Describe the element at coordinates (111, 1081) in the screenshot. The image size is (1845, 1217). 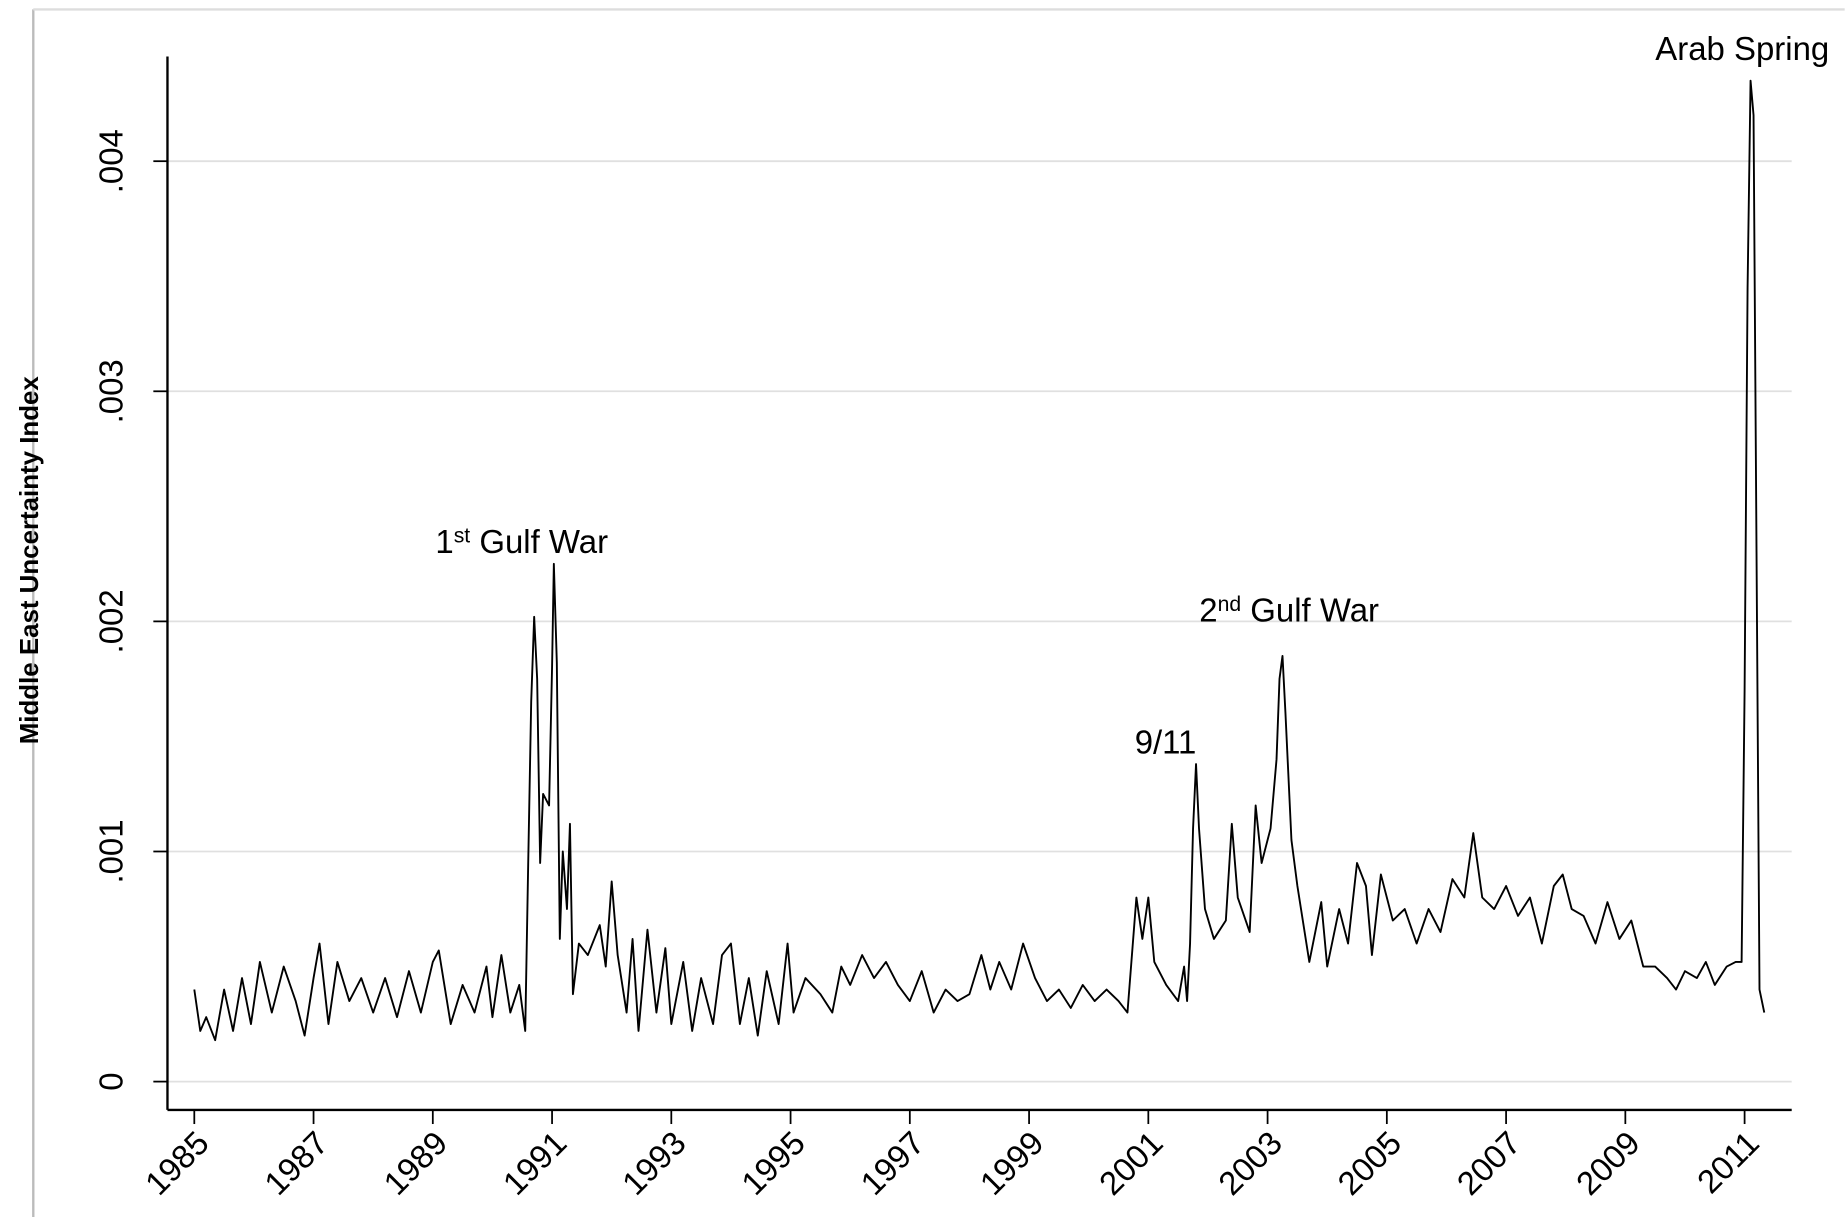
I see `y-tick-label: 0` at that location.